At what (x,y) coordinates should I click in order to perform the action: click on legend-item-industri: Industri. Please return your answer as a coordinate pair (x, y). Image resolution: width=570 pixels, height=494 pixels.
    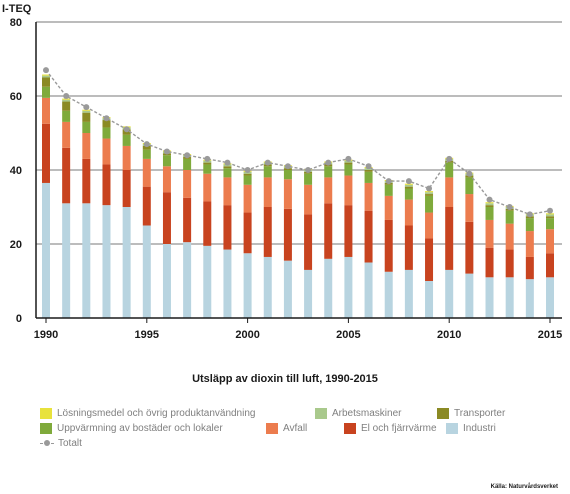
    Looking at the image, I should click on (471, 428).